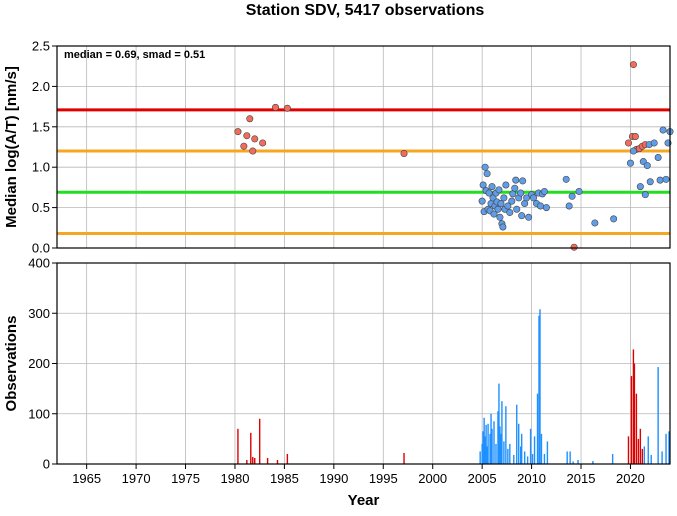 Image resolution: width=677 pixels, height=516 pixels. What do you see at coordinates (235, 478) in the screenshot?
I see `x-tick-label: 1980` at bounding box center [235, 478].